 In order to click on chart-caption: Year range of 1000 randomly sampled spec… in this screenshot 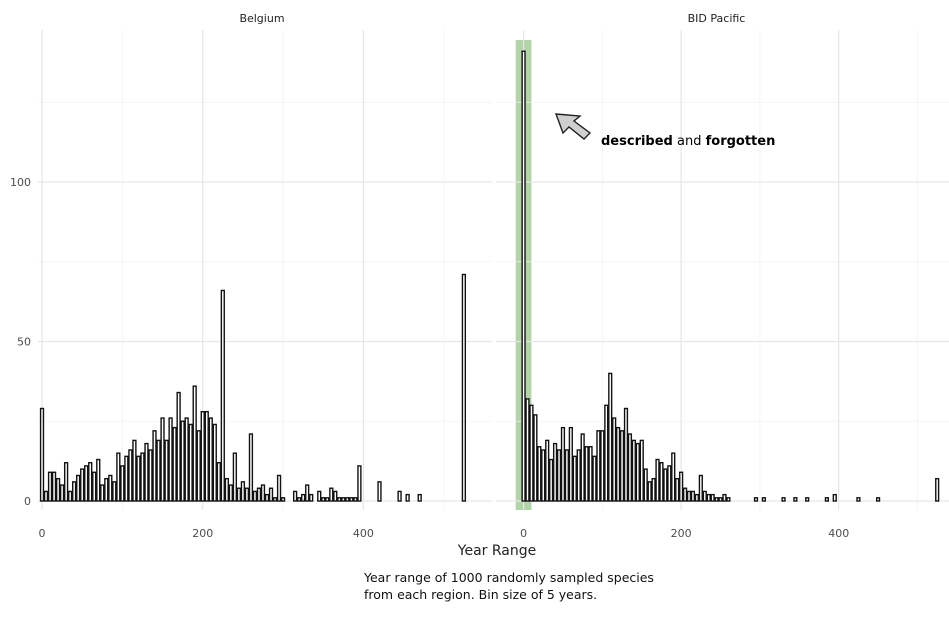, I will do `click(509, 586)`.